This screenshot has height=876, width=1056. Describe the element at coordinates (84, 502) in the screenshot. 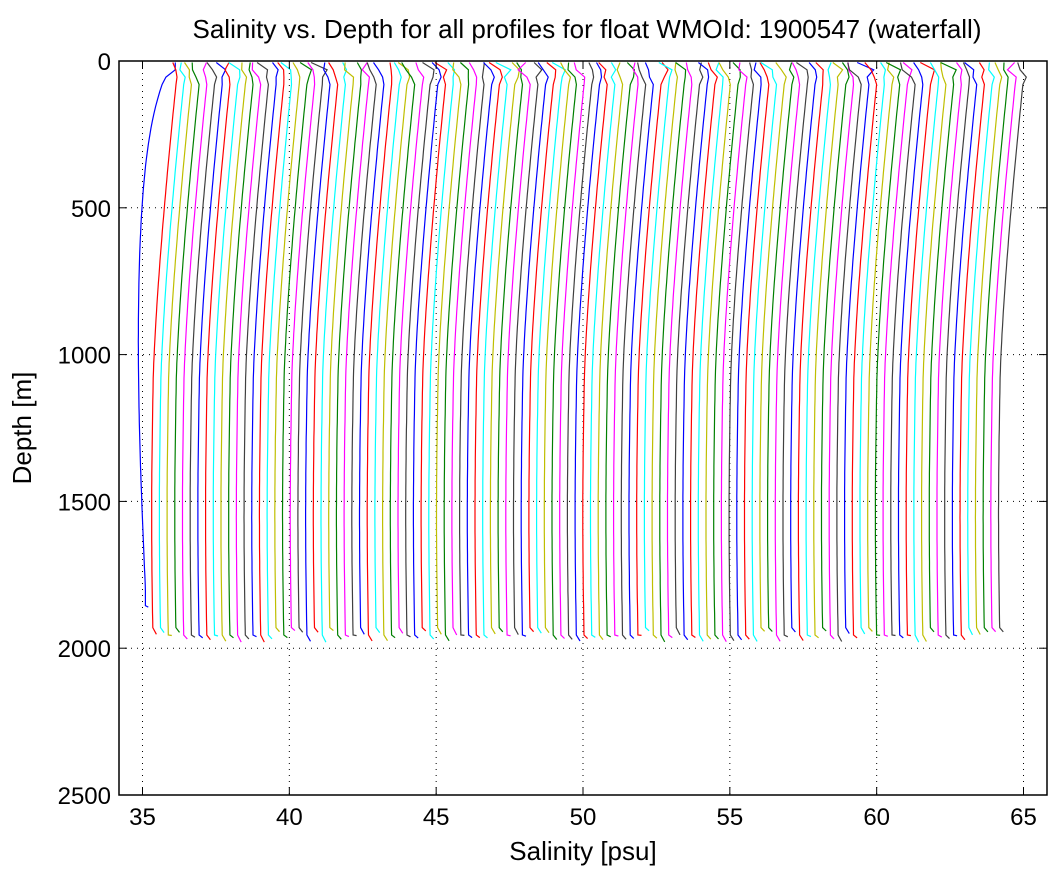

I see `y-tick-label: 1500` at that location.